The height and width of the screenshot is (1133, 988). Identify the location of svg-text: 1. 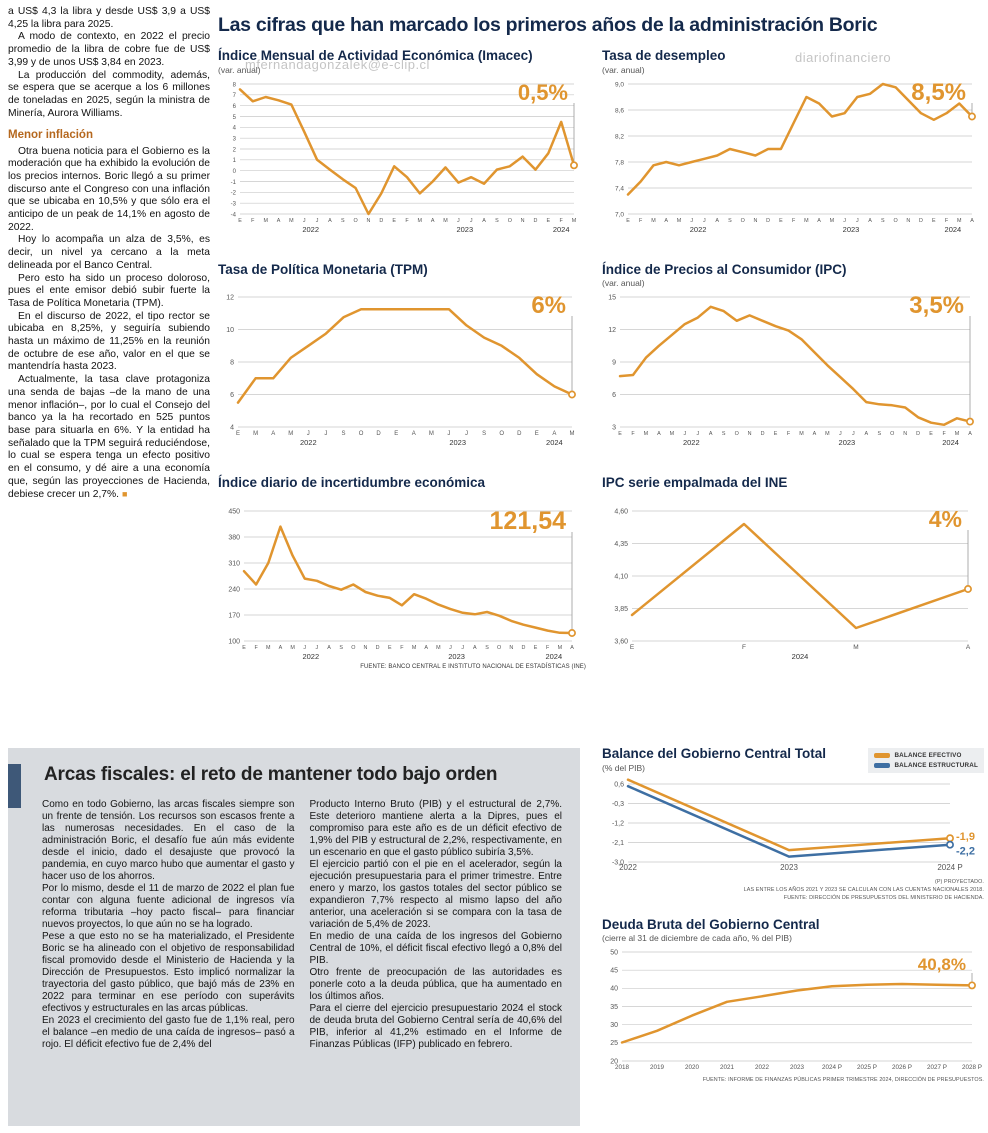
(235, 161).